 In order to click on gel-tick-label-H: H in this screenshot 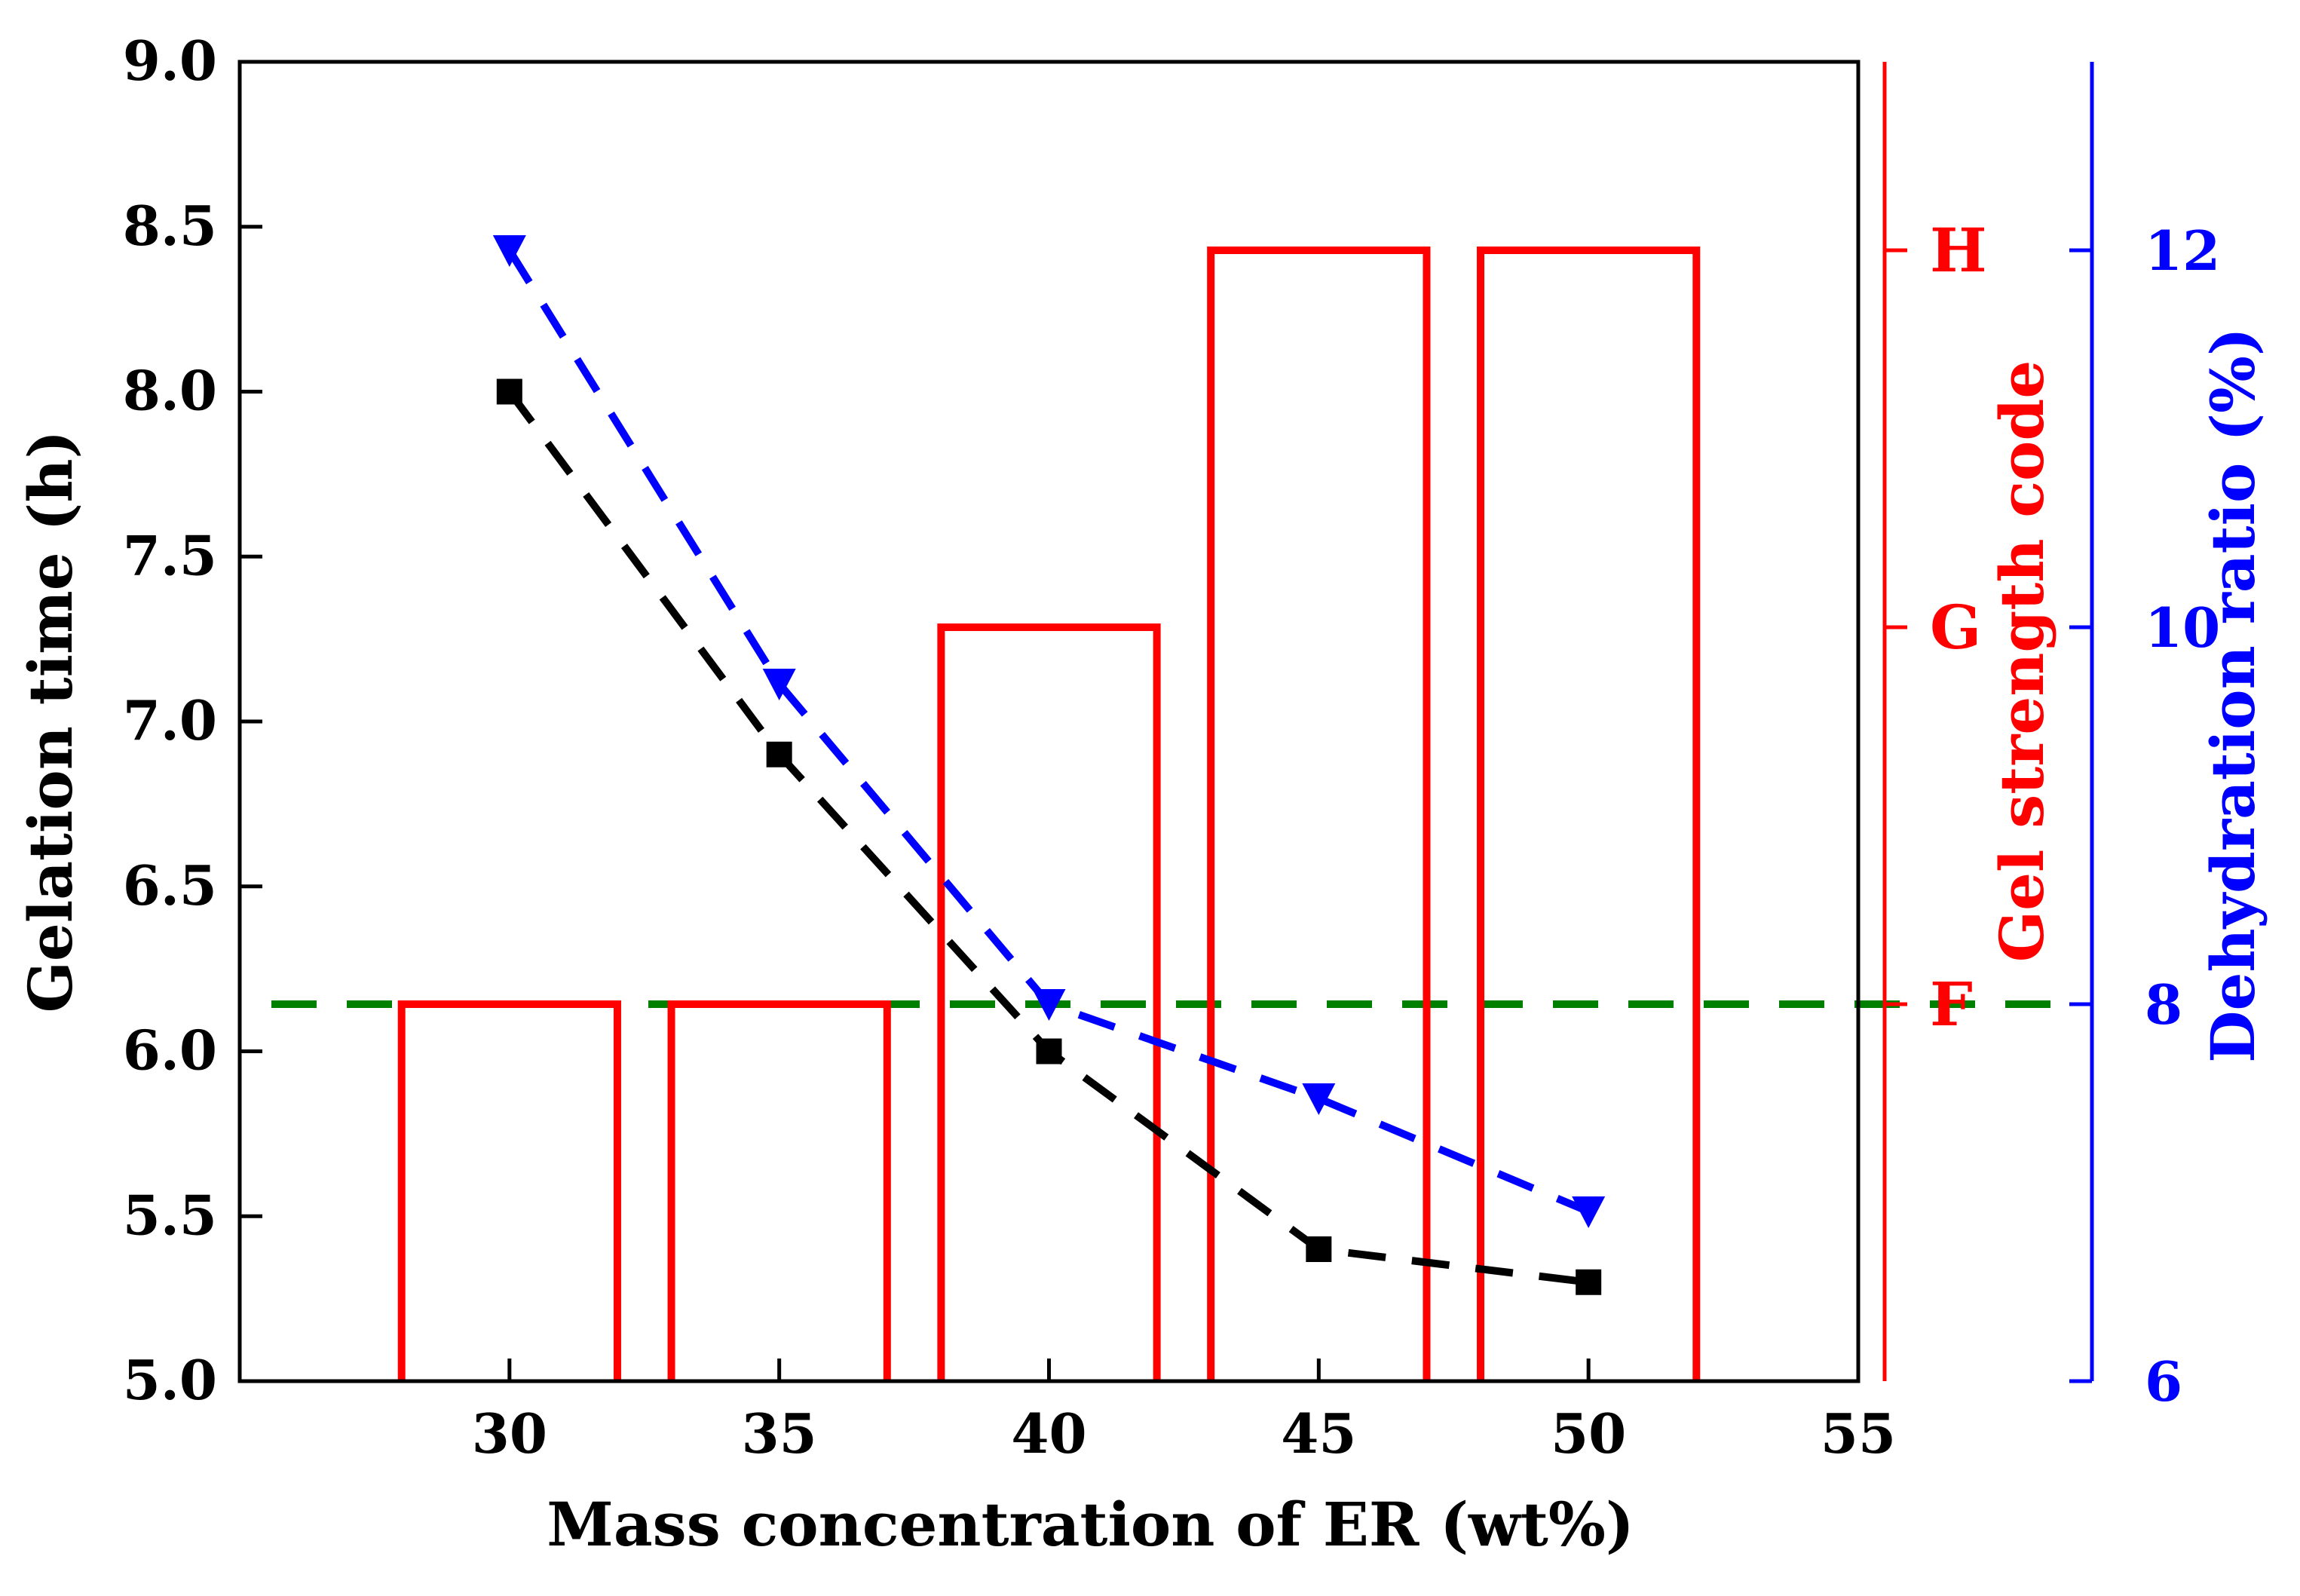, I will do `click(1958, 250)`.